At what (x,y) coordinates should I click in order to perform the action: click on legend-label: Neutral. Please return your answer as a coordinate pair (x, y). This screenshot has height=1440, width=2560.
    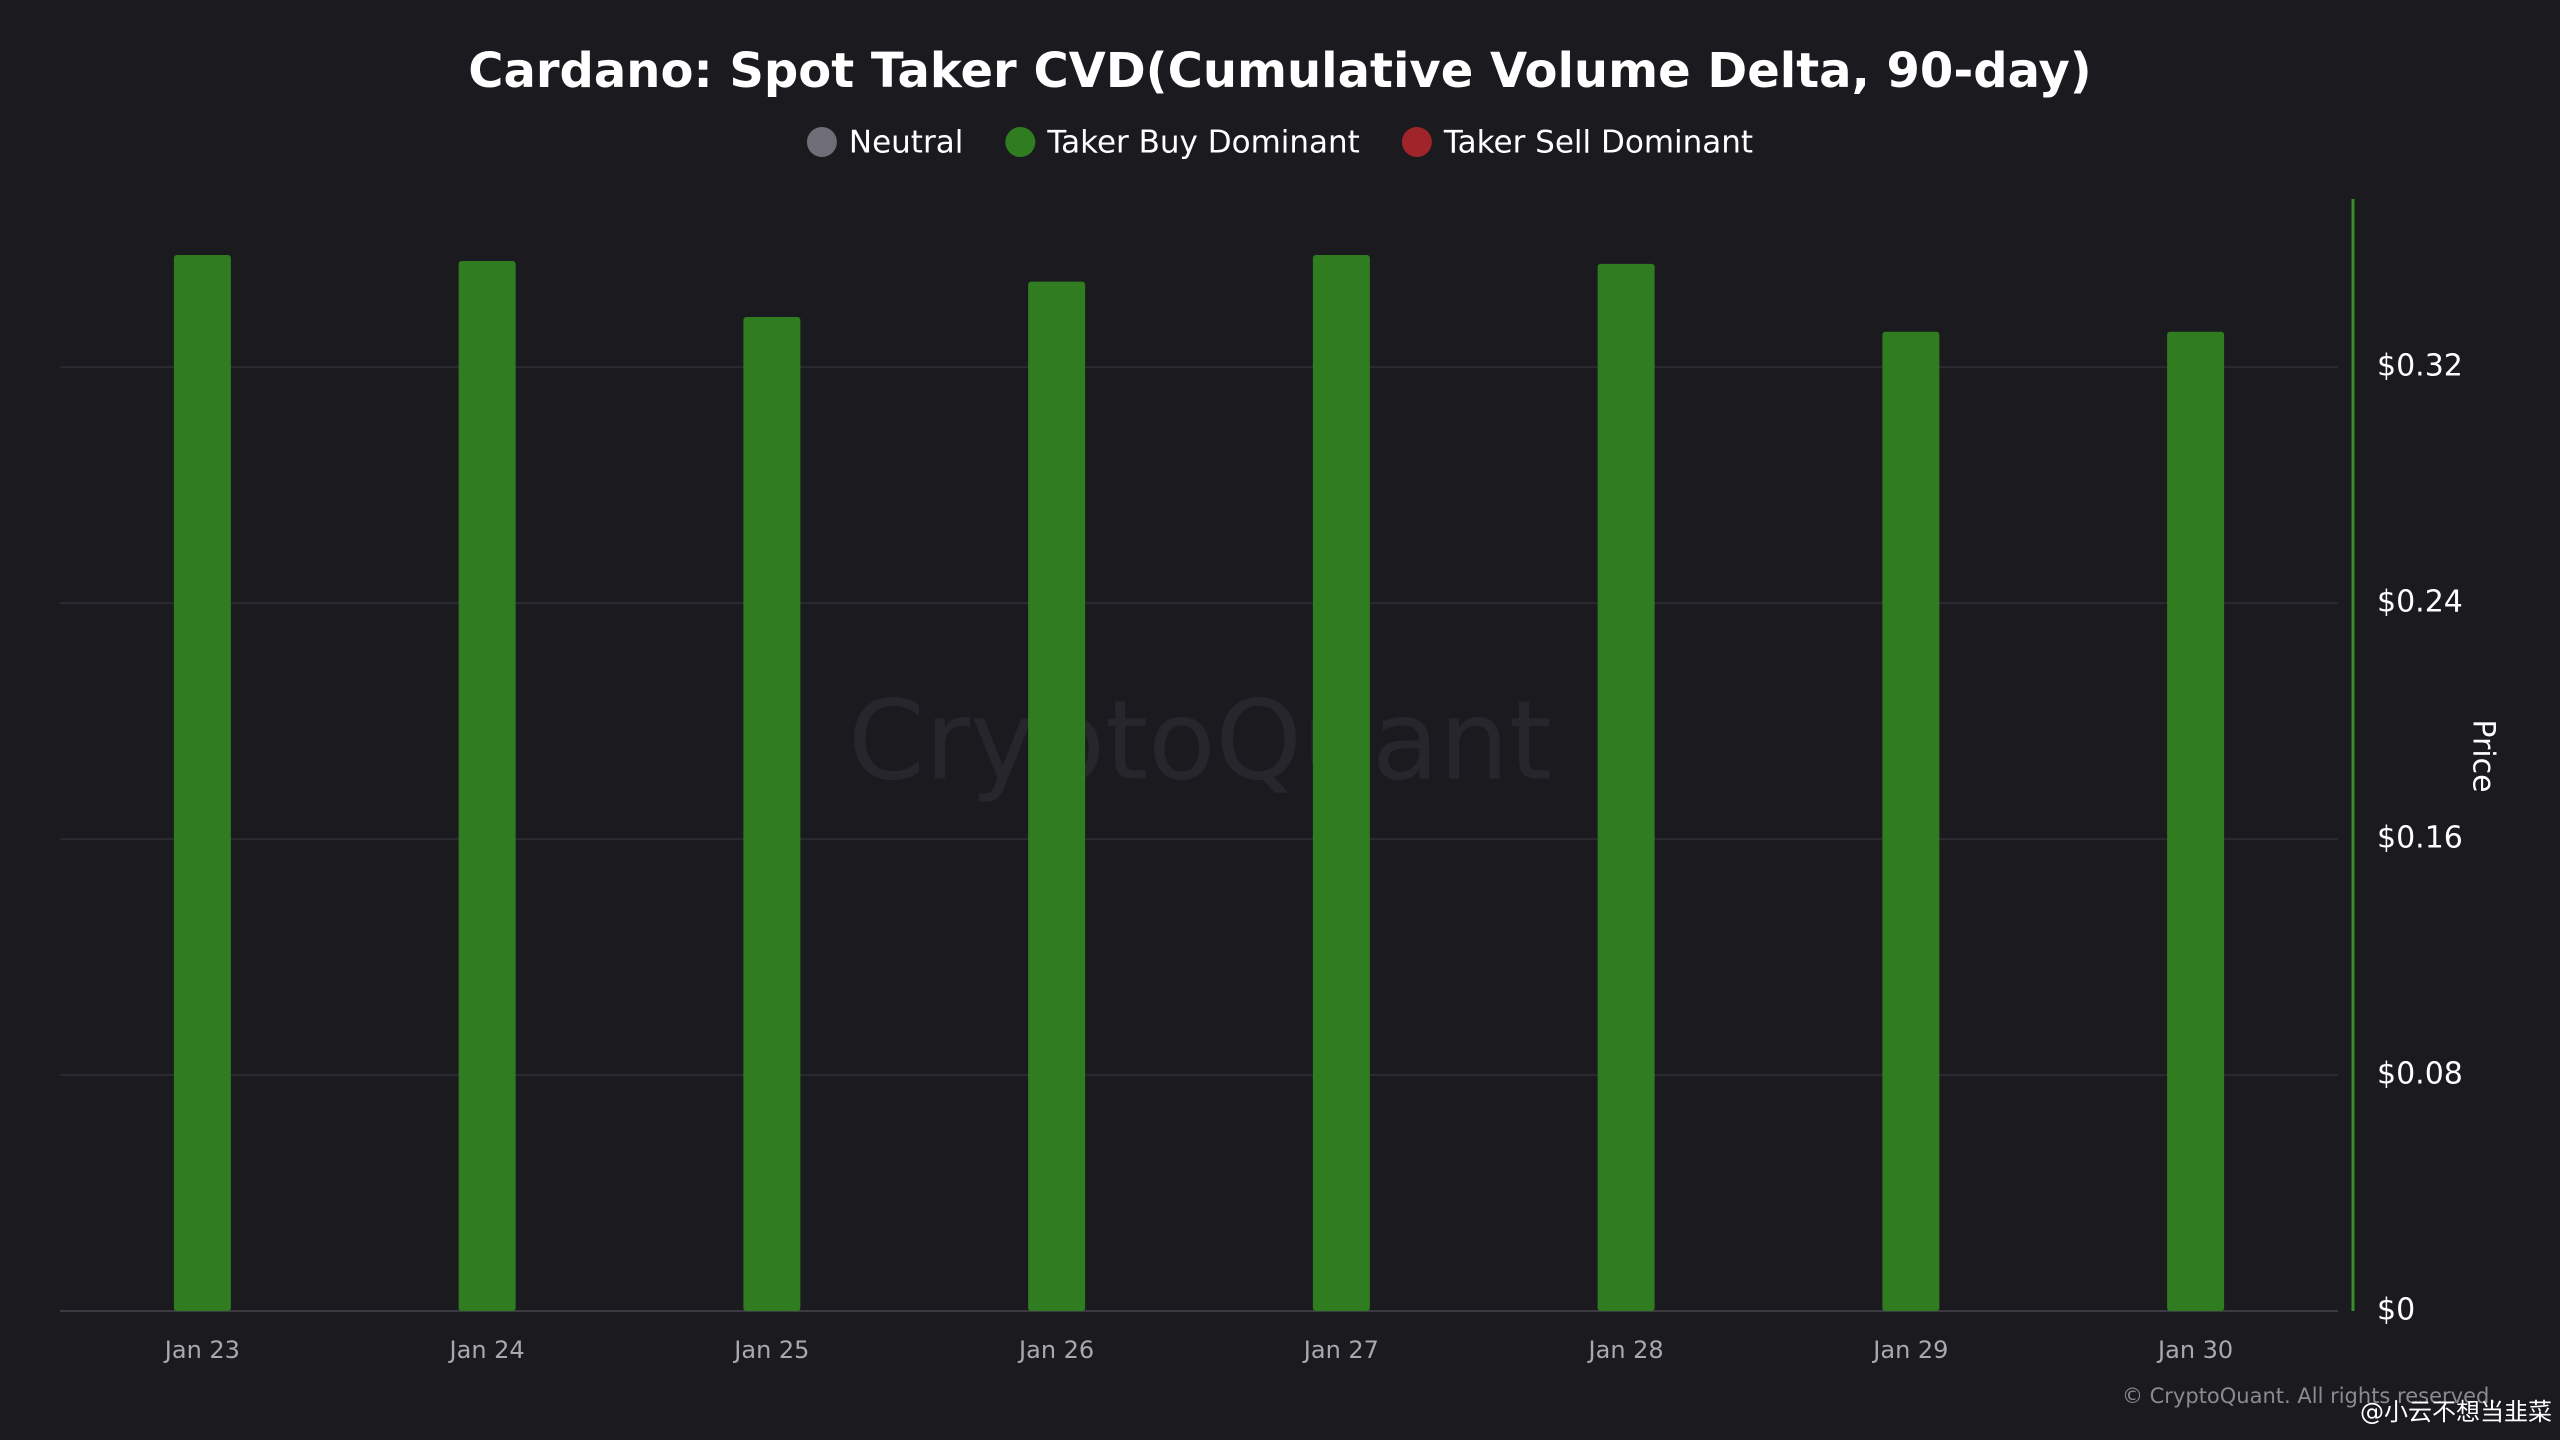
    Looking at the image, I should click on (906, 143).